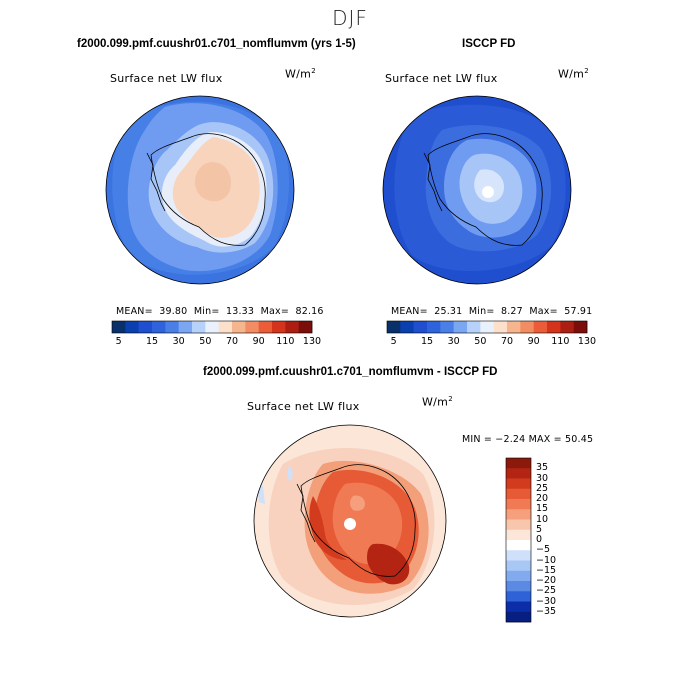 This screenshot has width=700, height=700. Describe the element at coordinates (546, 570) in the screenshot. I see `colorbar-tick-label: −15` at that location.